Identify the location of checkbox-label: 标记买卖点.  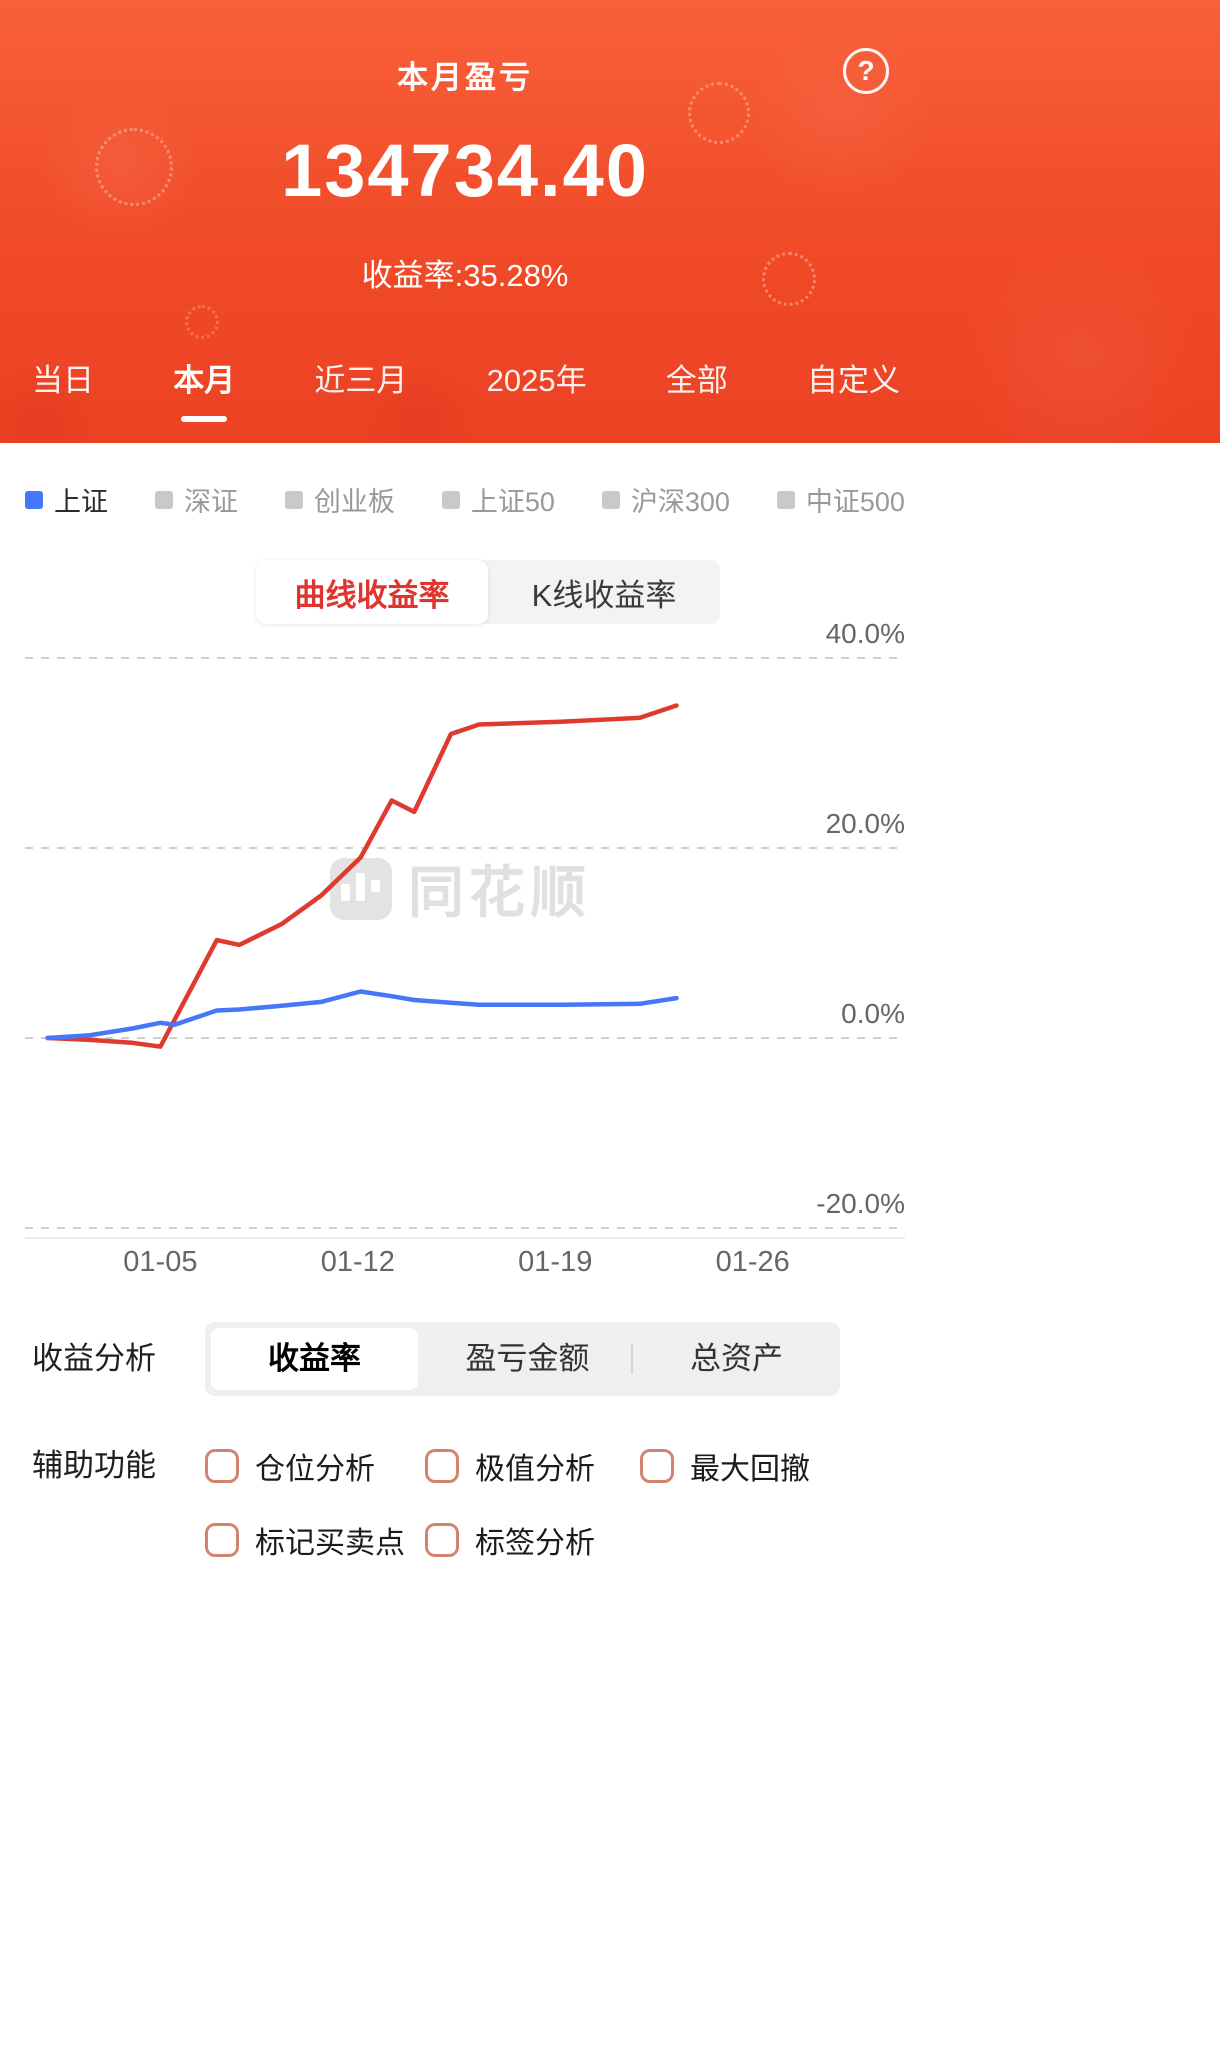
(330, 1543).